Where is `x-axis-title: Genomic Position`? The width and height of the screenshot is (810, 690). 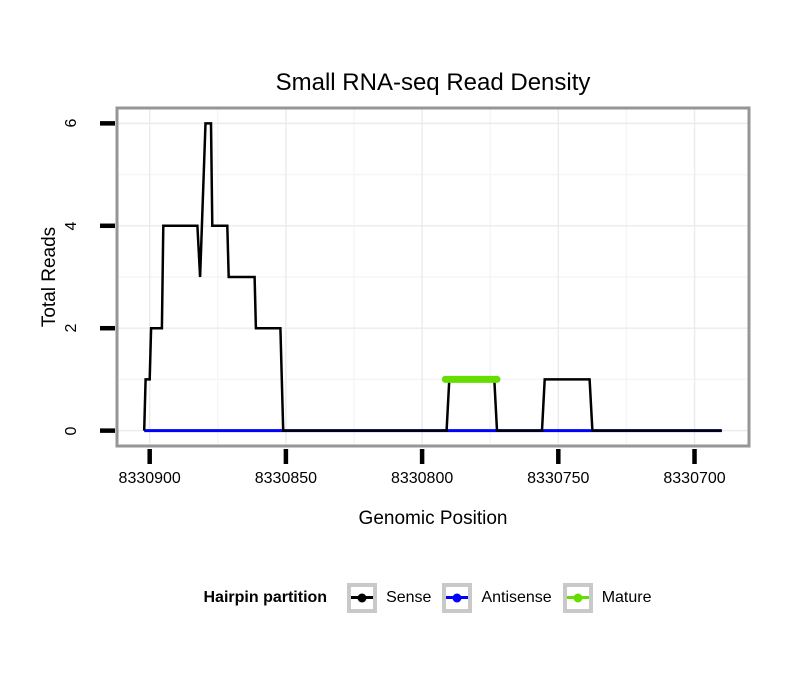 x-axis-title: Genomic Position is located at coordinates (433, 518).